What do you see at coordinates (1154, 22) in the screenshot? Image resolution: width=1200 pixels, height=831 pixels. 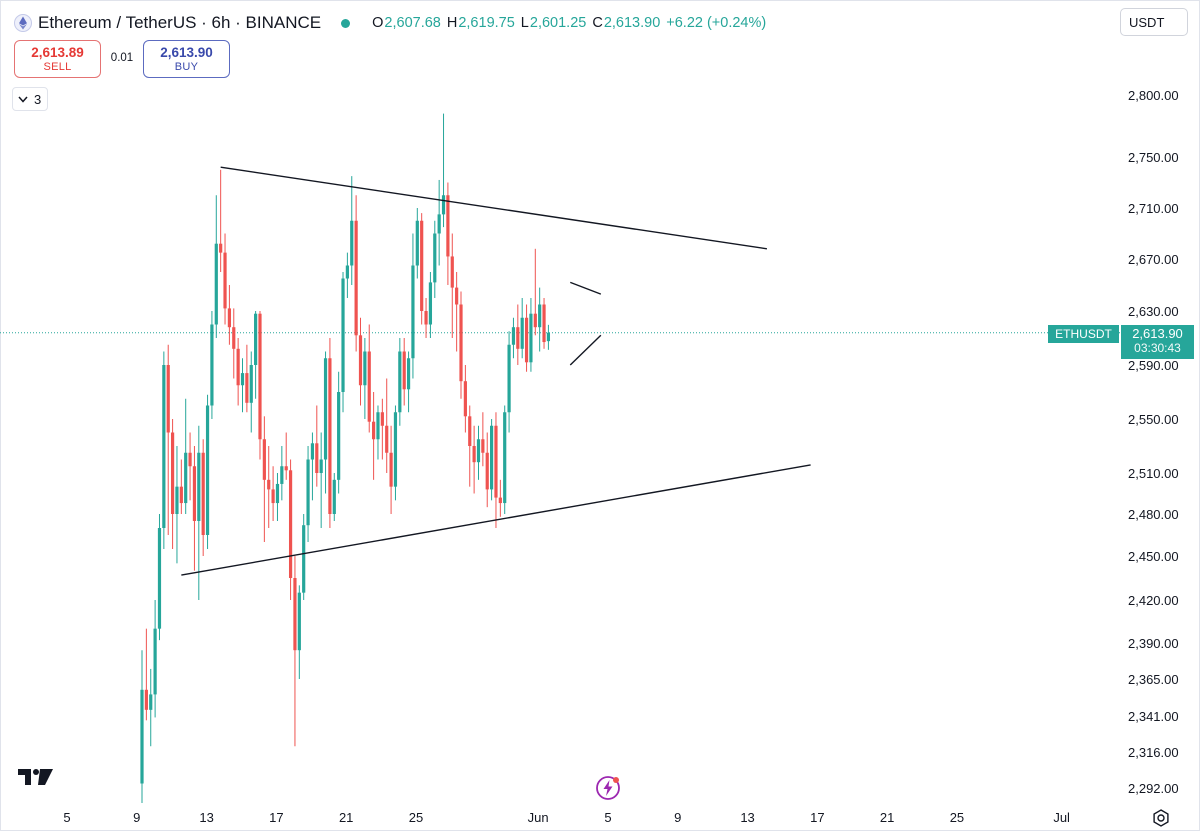 I see `currency-selector: USDT` at bounding box center [1154, 22].